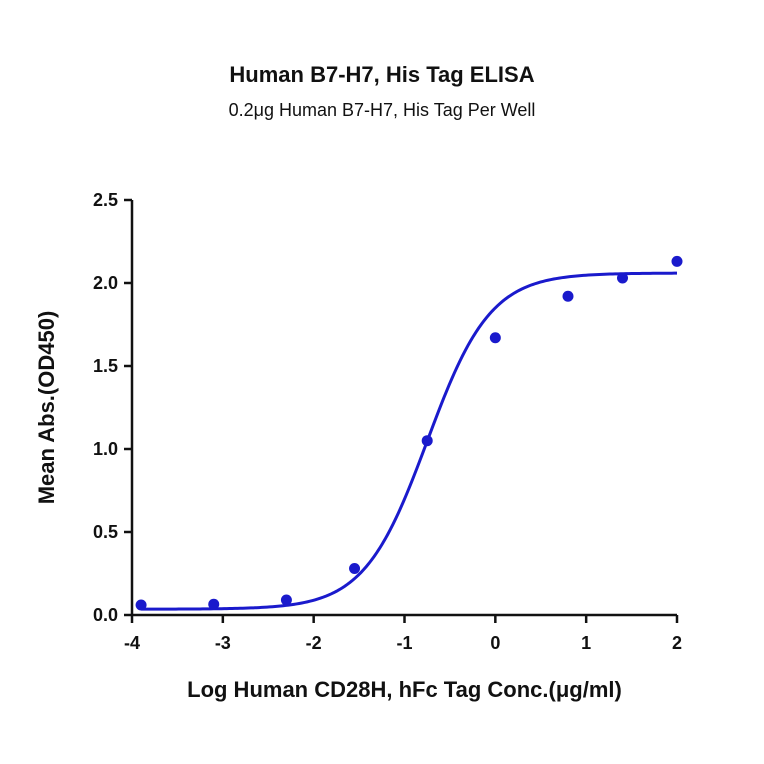  Describe the element at coordinates (495, 643) in the screenshot. I see `x-tick-label: 0` at that location.